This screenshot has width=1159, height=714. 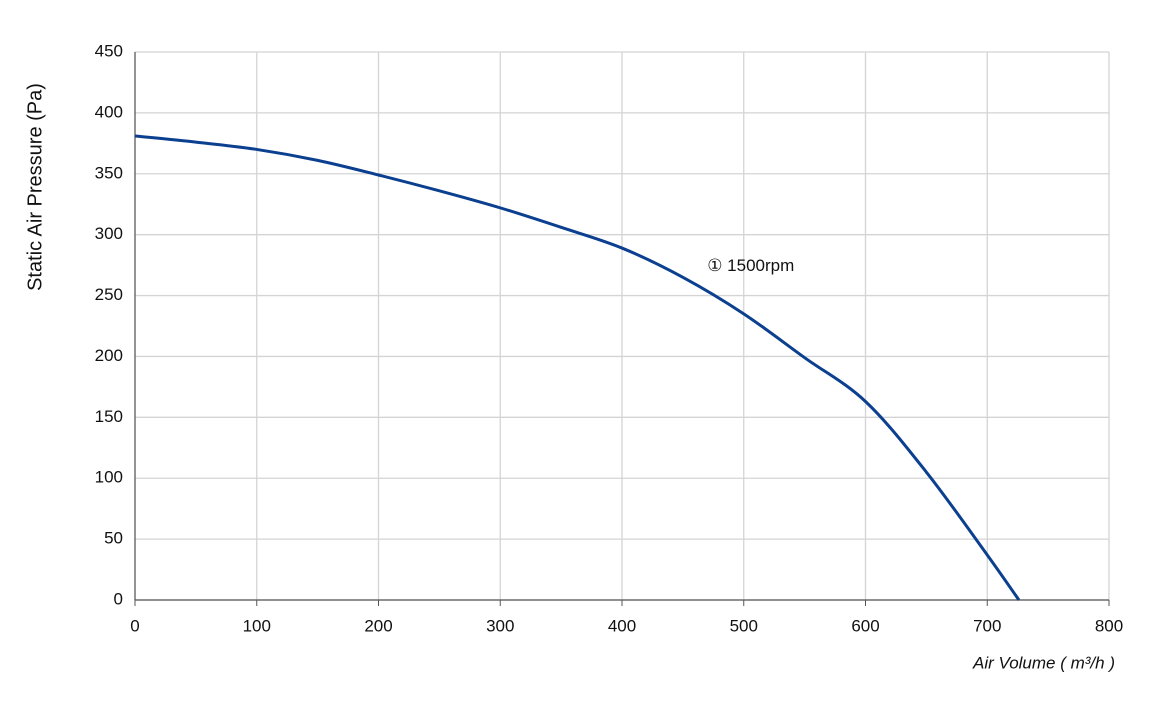 What do you see at coordinates (109, 172) in the screenshot?
I see `y-tick-label: 350` at bounding box center [109, 172].